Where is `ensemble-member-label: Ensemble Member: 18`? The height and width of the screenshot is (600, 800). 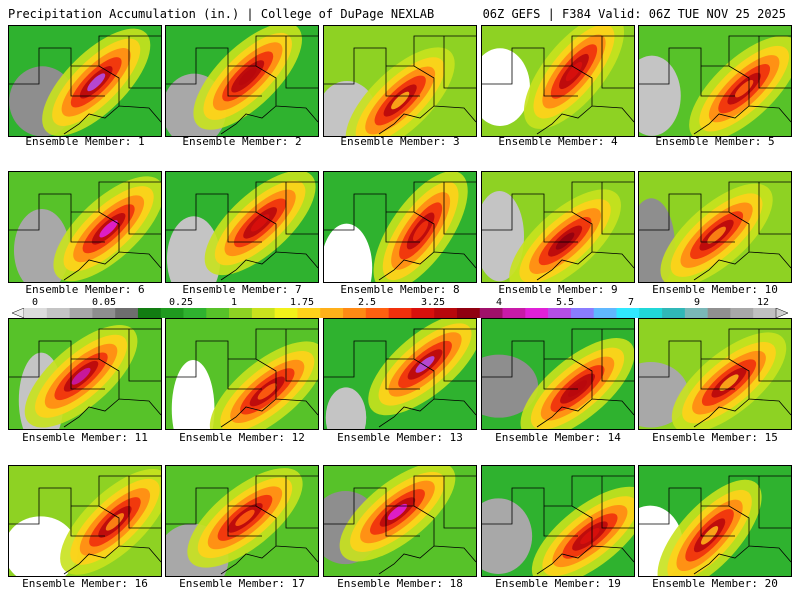
ensemble-member-label: Ensemble Member: 18 is located at coordinates (400, 583).